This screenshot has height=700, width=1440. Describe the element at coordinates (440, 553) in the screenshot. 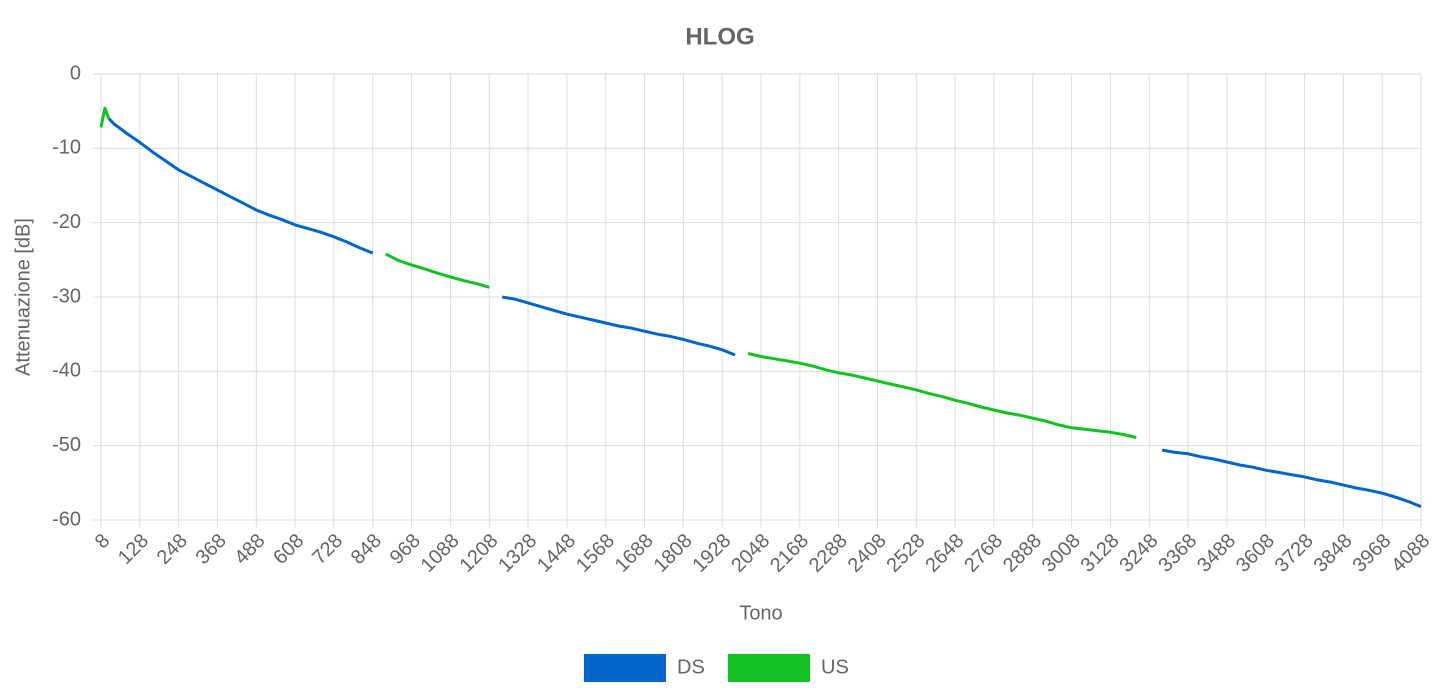

I see `x-tick-label: 1088` at that location.